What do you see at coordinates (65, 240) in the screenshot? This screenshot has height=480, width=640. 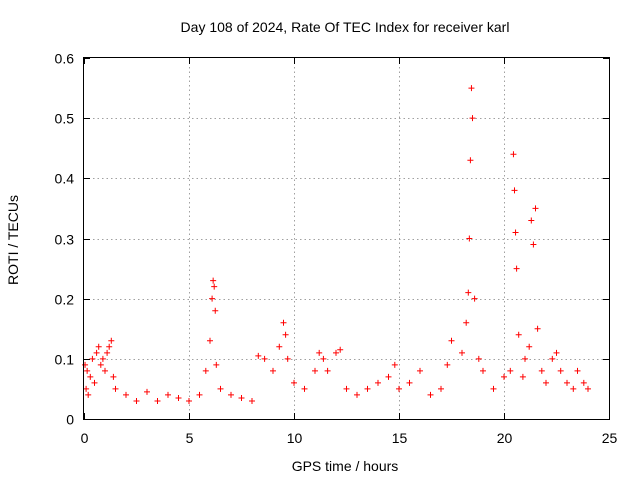 I see `y-tick-label: 0.3` at bounding box center [65, 240].